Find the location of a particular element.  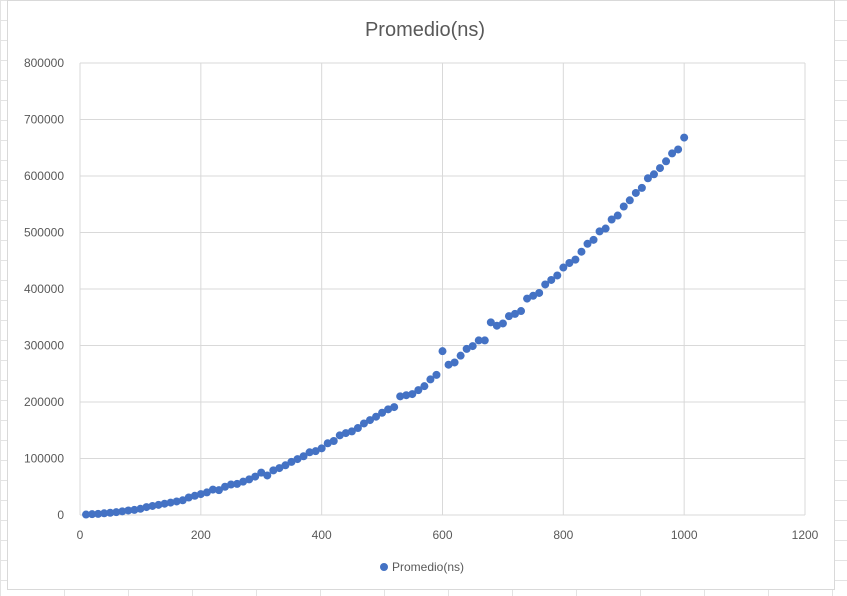

x-tick-label: 600 is located at coordinates (442, 535).